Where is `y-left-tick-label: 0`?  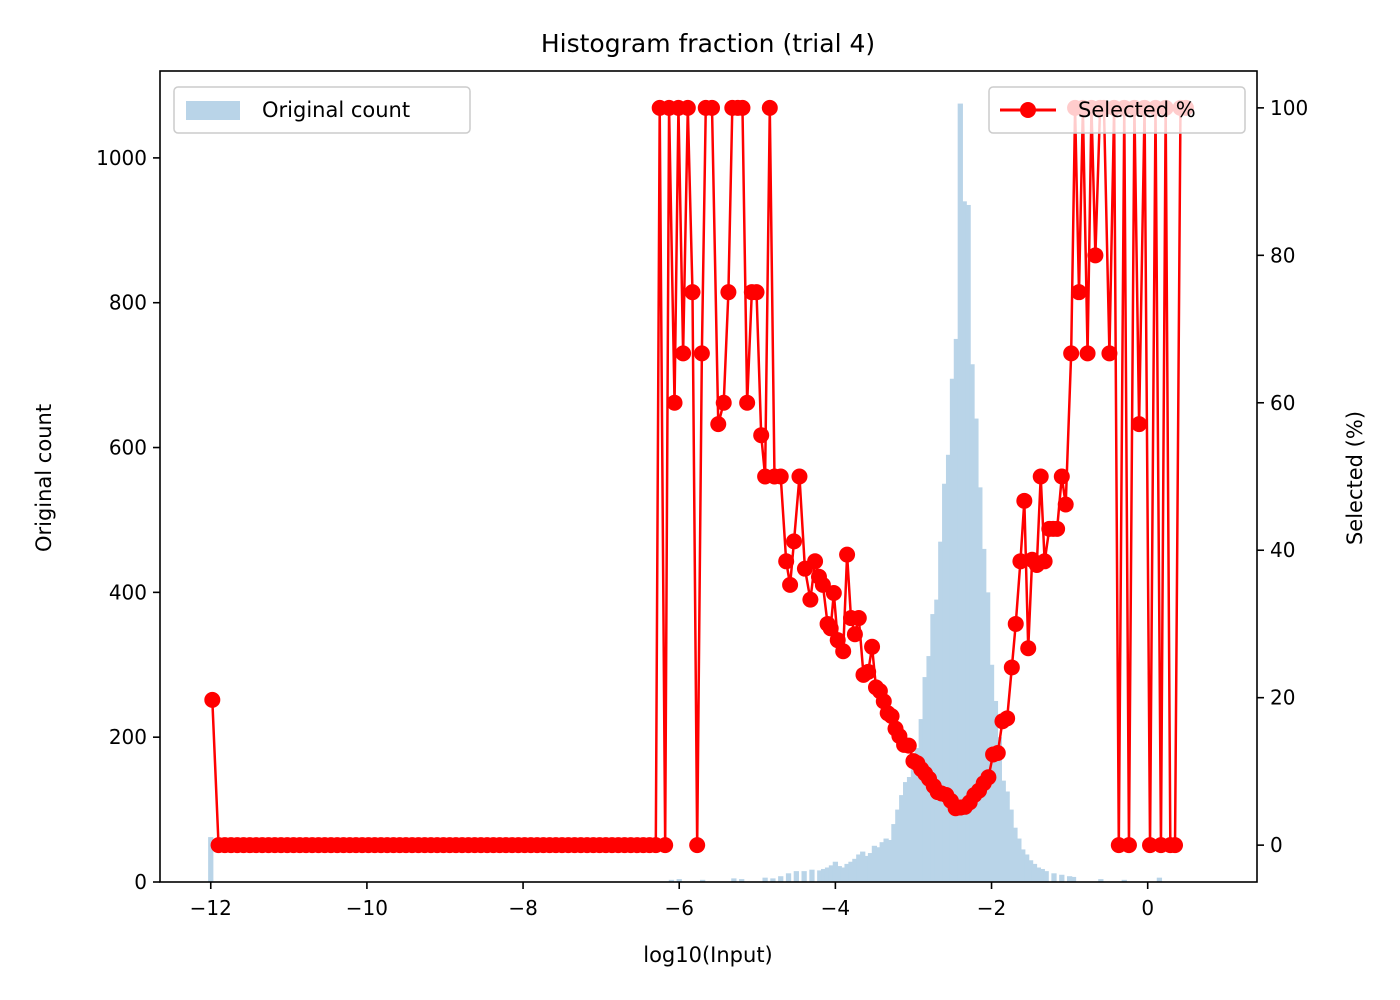 y-left-tick-label: 0 is located at coordinates (140, 882).